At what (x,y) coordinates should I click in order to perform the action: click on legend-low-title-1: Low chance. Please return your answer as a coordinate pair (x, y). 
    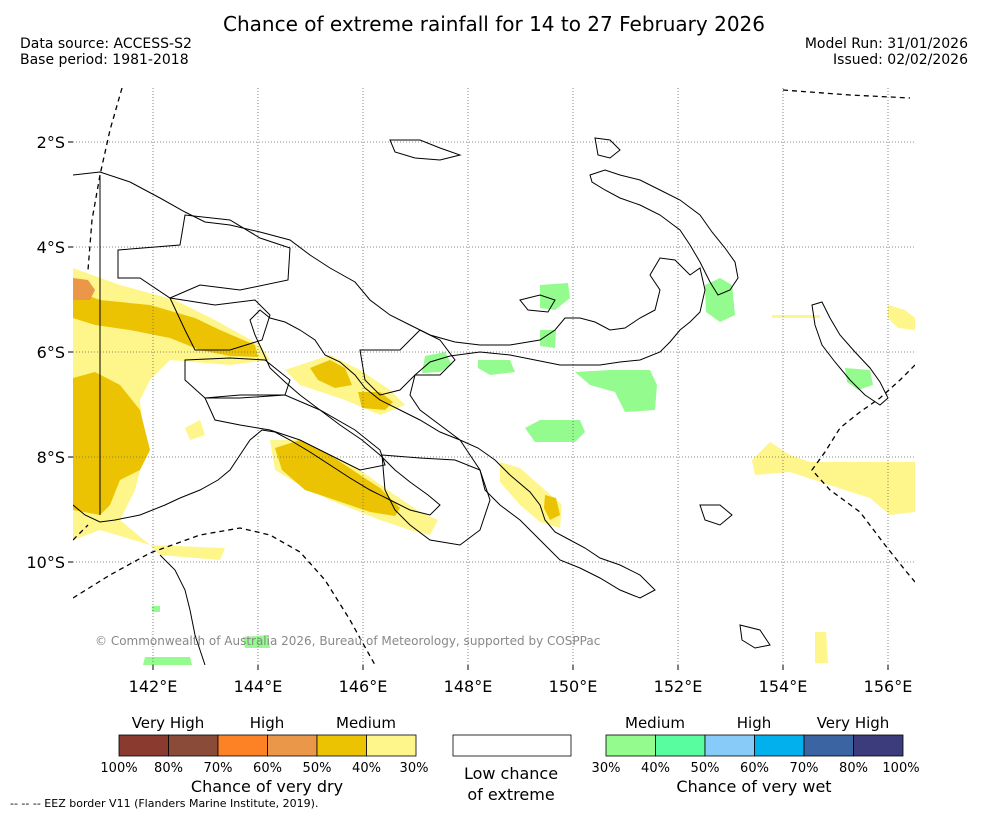
    Looking at the image, I should click on (511, 773).